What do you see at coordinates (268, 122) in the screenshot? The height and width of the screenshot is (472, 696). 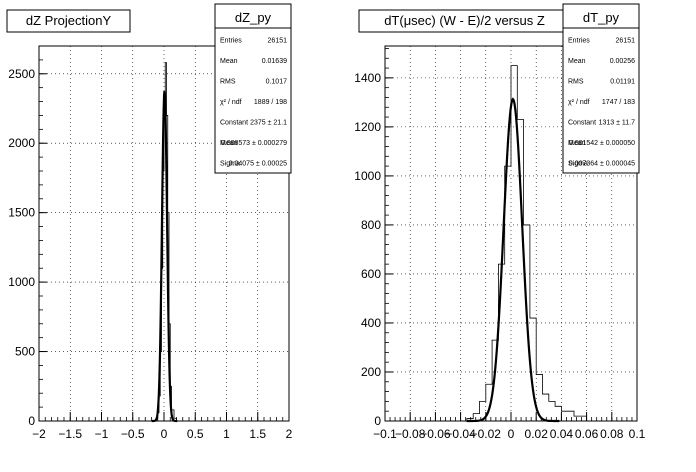 I see `stats-value: 2375 ± 21.1` at bounding box center [268, 122].